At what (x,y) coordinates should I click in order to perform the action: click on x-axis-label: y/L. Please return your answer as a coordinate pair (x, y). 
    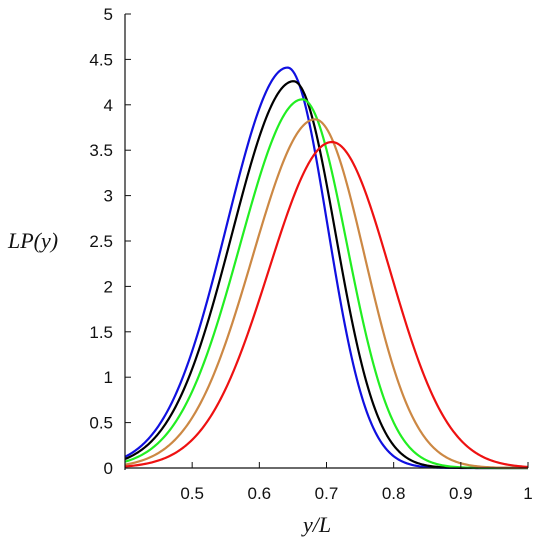
    Looking at the image, I should click on (316, 524).